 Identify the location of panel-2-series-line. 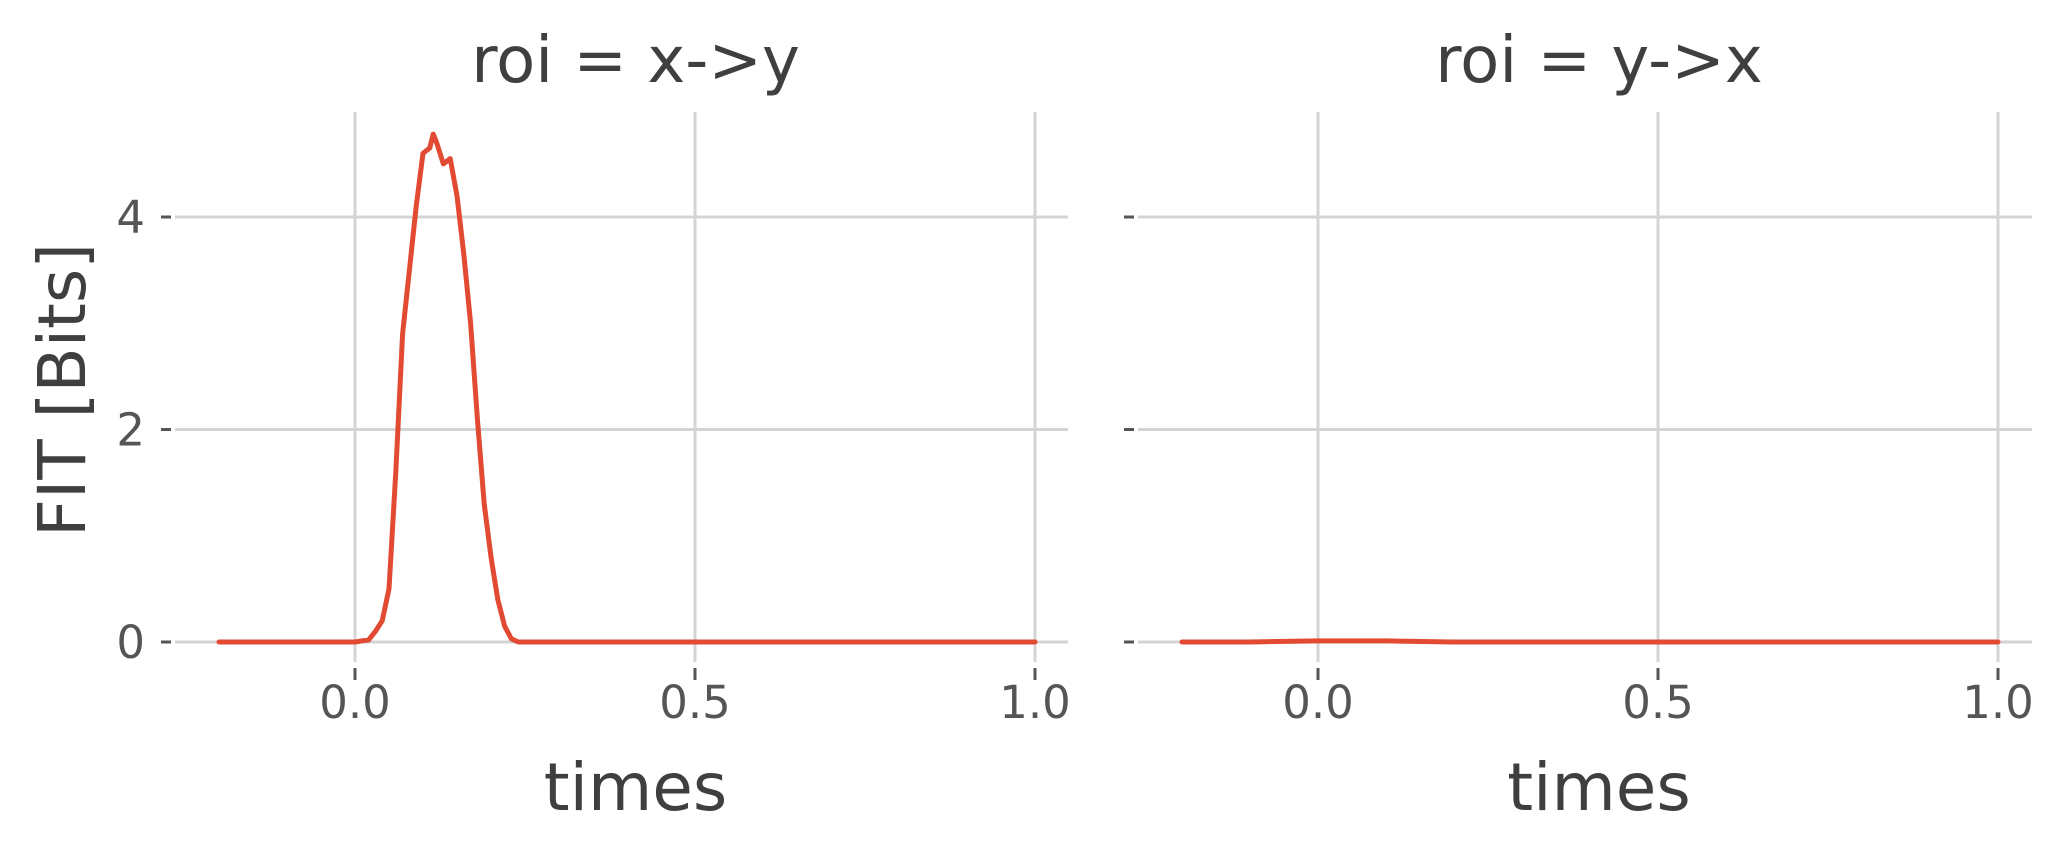
(1590, 641).